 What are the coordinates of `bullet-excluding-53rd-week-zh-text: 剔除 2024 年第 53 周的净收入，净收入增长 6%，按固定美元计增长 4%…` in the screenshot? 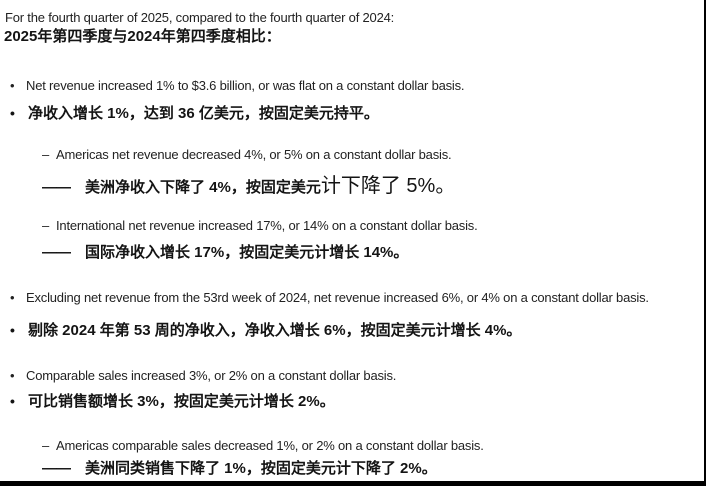 It's located at (275, 330).